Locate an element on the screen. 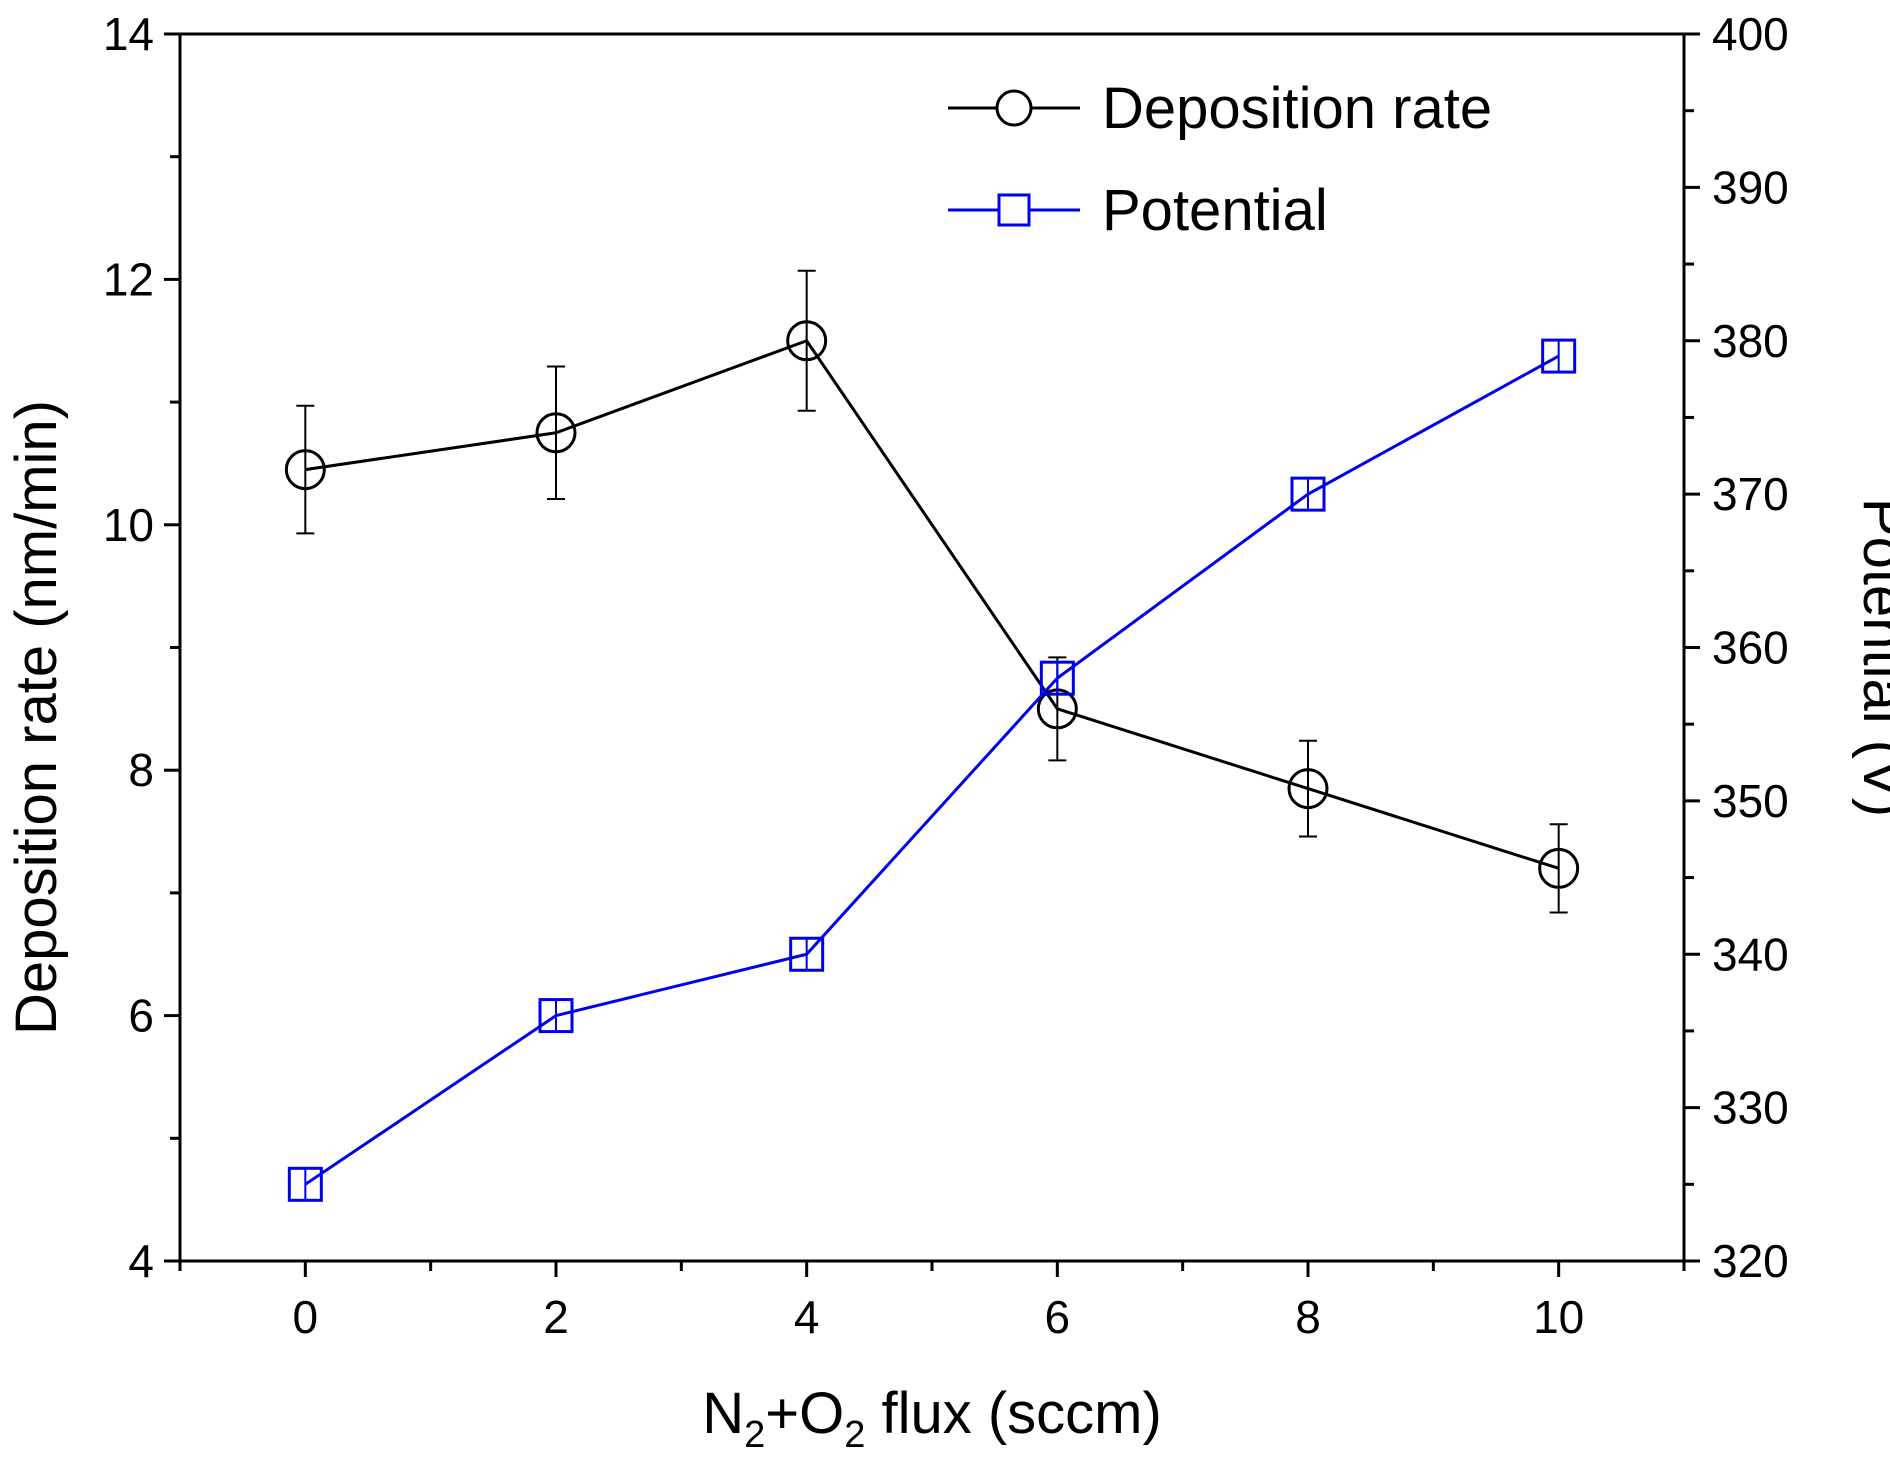  x-tick-label: 2 is located at coordinates (556, 1317).